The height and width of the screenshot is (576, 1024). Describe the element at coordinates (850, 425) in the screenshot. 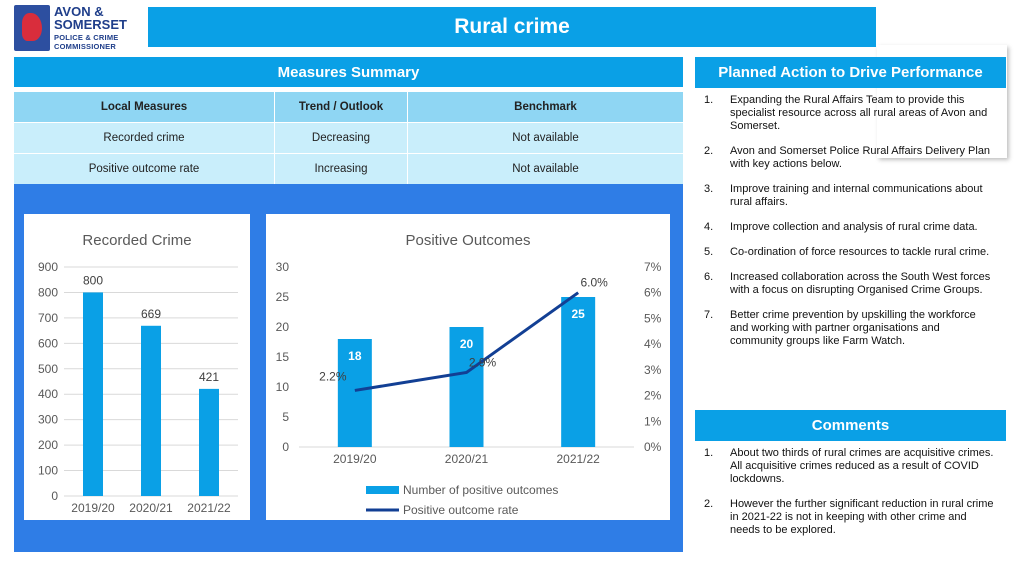

I see `comments-heading: Comments` at that location.